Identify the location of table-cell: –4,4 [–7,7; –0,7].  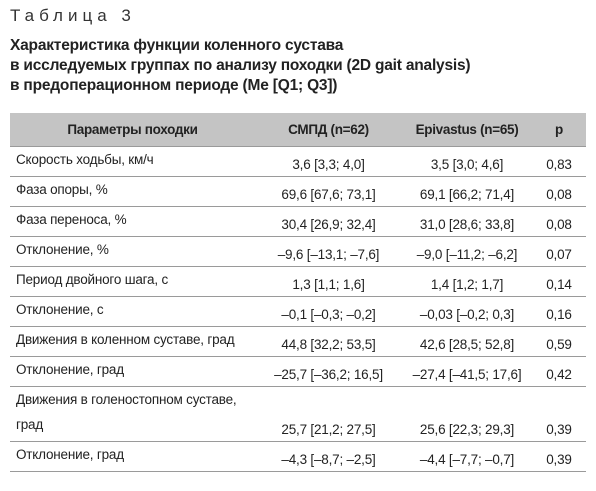
(467, 456).